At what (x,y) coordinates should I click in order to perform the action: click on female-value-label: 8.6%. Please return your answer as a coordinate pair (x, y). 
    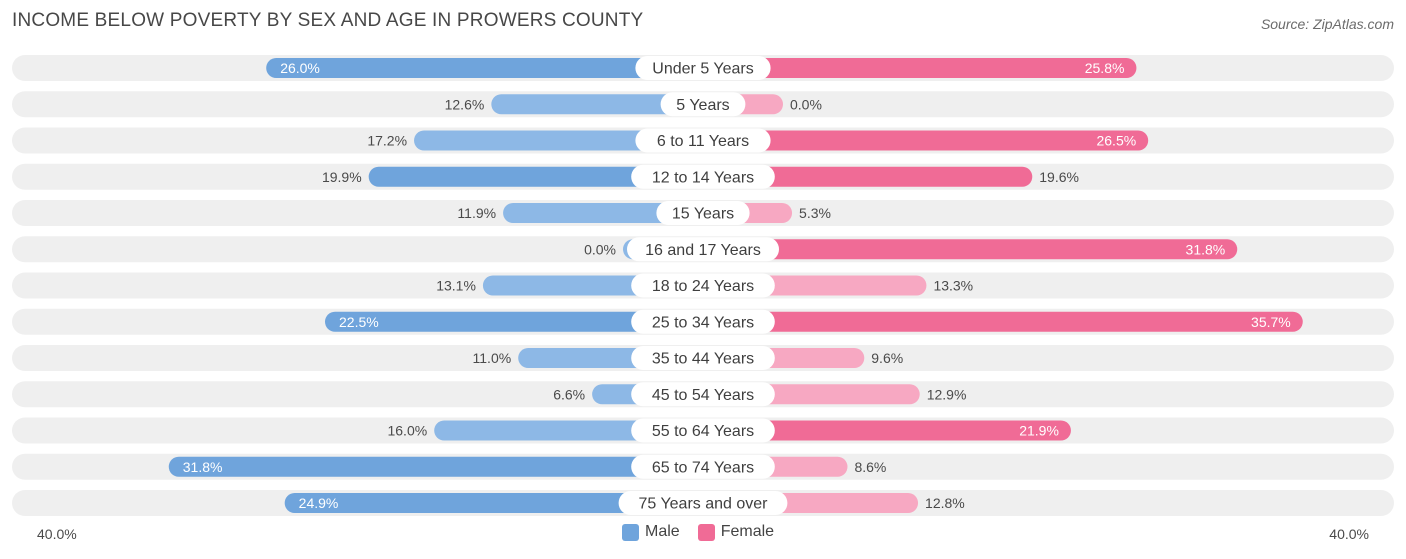
    Looking at the image, I should click on (870, 467).